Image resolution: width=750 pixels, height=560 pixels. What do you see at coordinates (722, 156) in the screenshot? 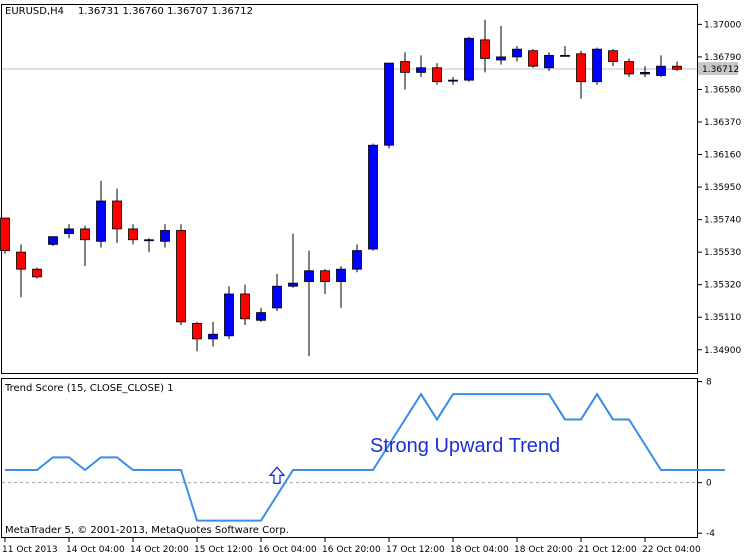
I see `price-tick-label: 1.36160` at bounding box center [722, 156].